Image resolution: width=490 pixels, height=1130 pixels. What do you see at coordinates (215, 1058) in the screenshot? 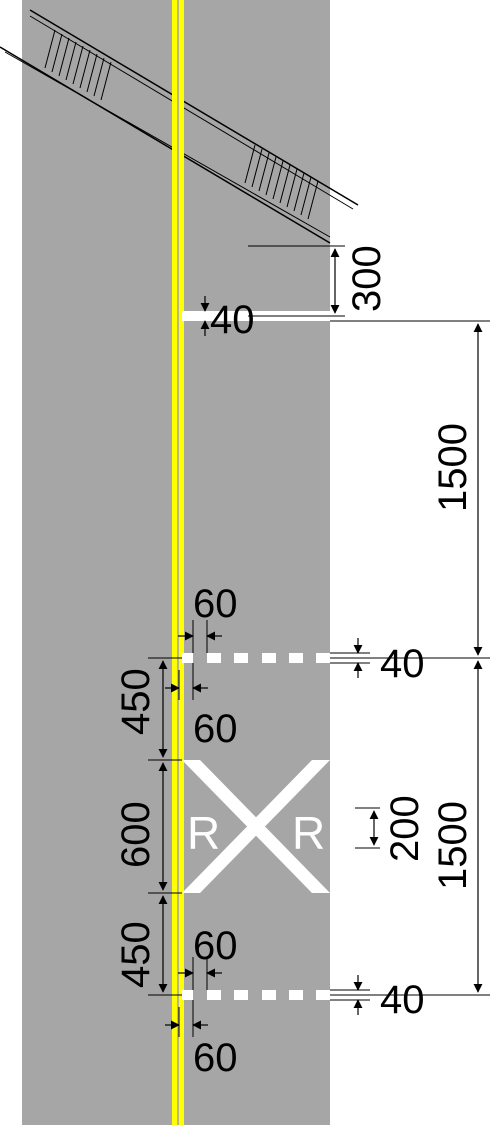
I see `dim-label-60-lower-bottom: 60` at bounding box center [215, 1058].